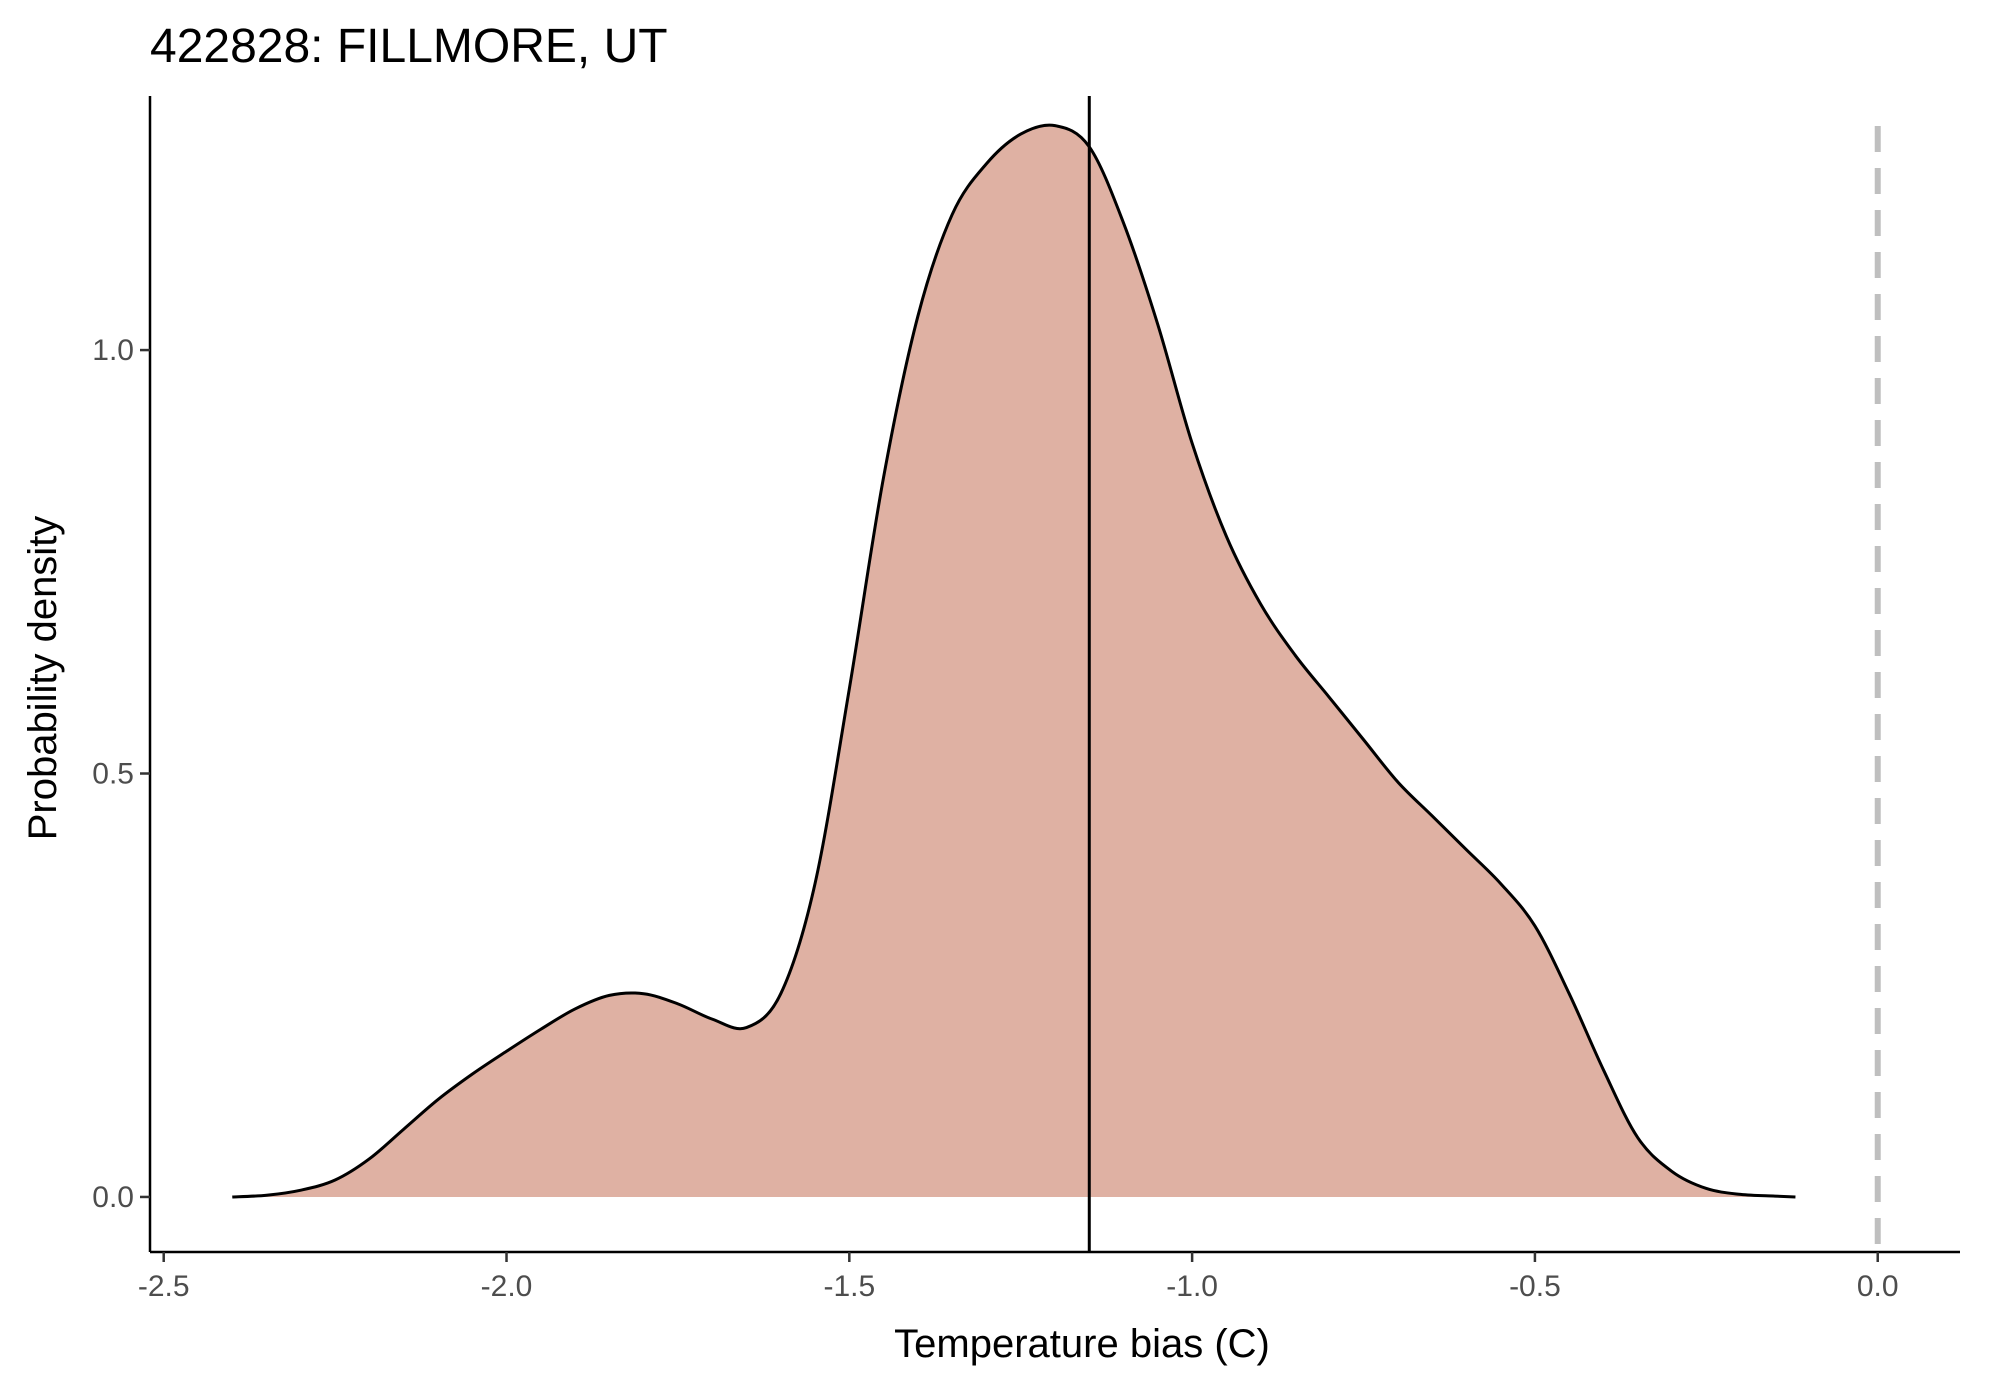 The width and height of the screenshot is (1990, 1384). I want to click on x-tick-label: -1.0, so click(1192, 1286).